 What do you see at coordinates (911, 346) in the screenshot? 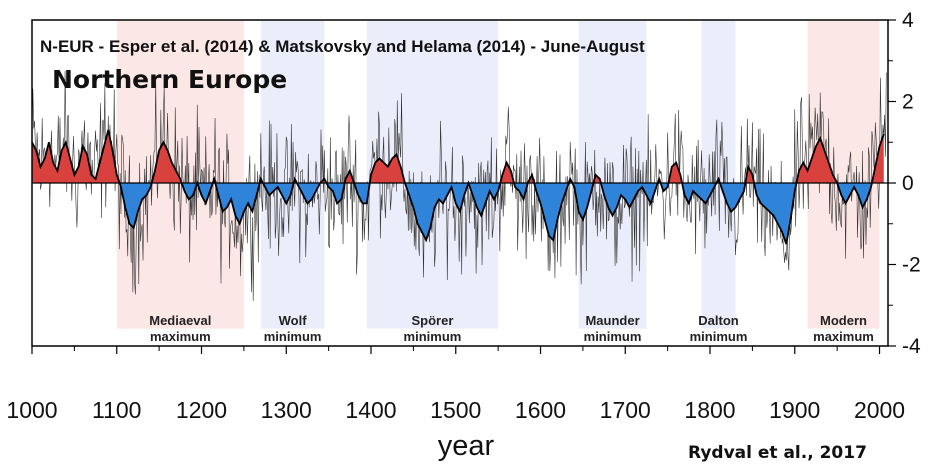
I see `y-tick-label-4: -4` at bounding box center [911, 346].